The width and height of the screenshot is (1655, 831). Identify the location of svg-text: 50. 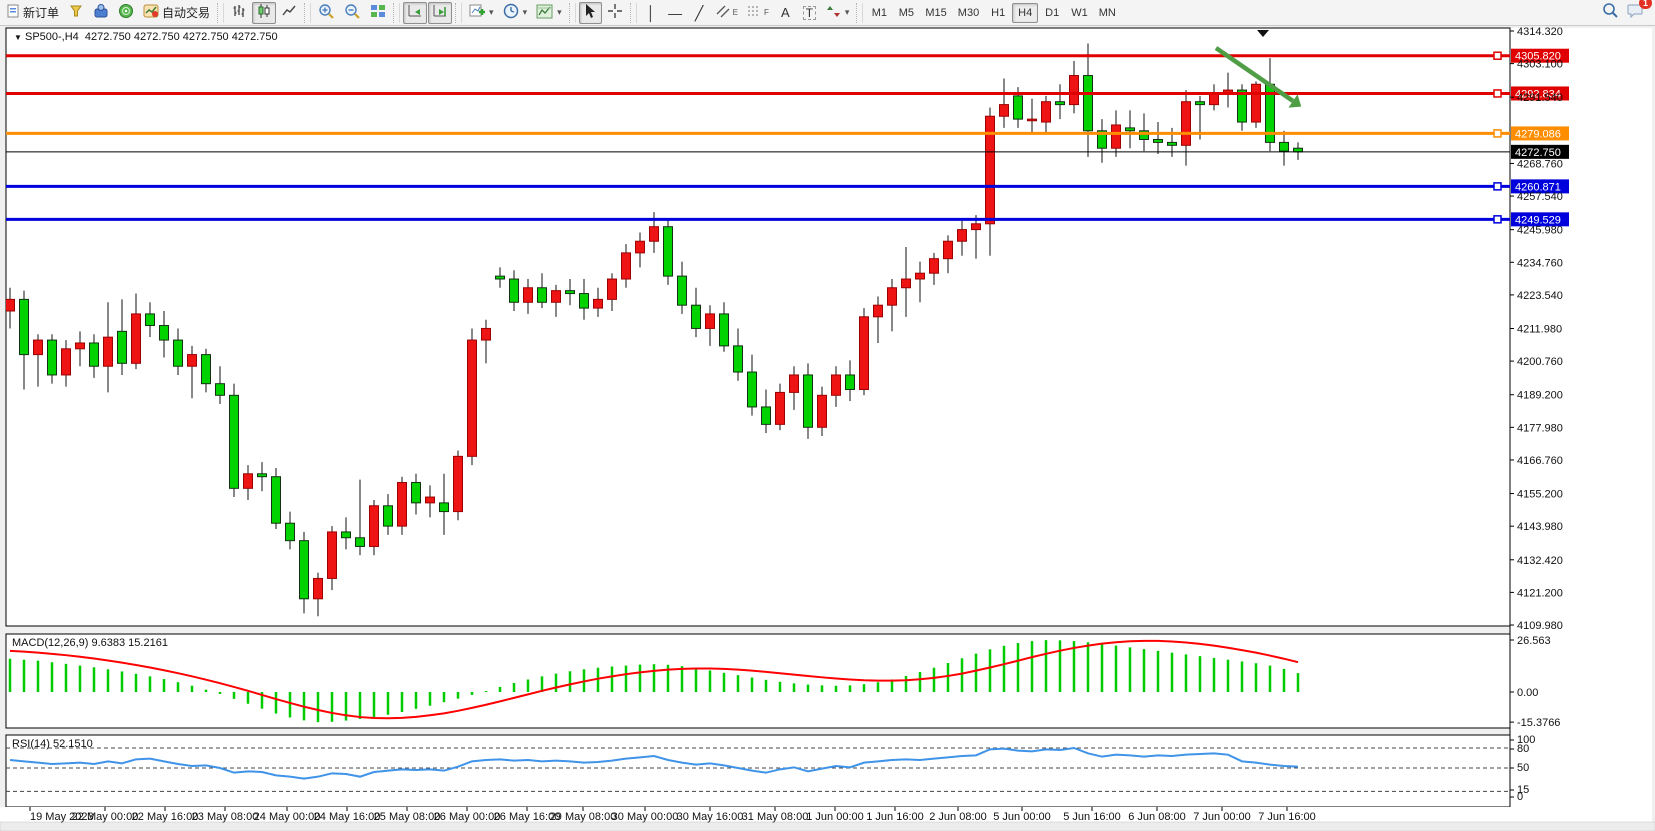
(1523, 768).